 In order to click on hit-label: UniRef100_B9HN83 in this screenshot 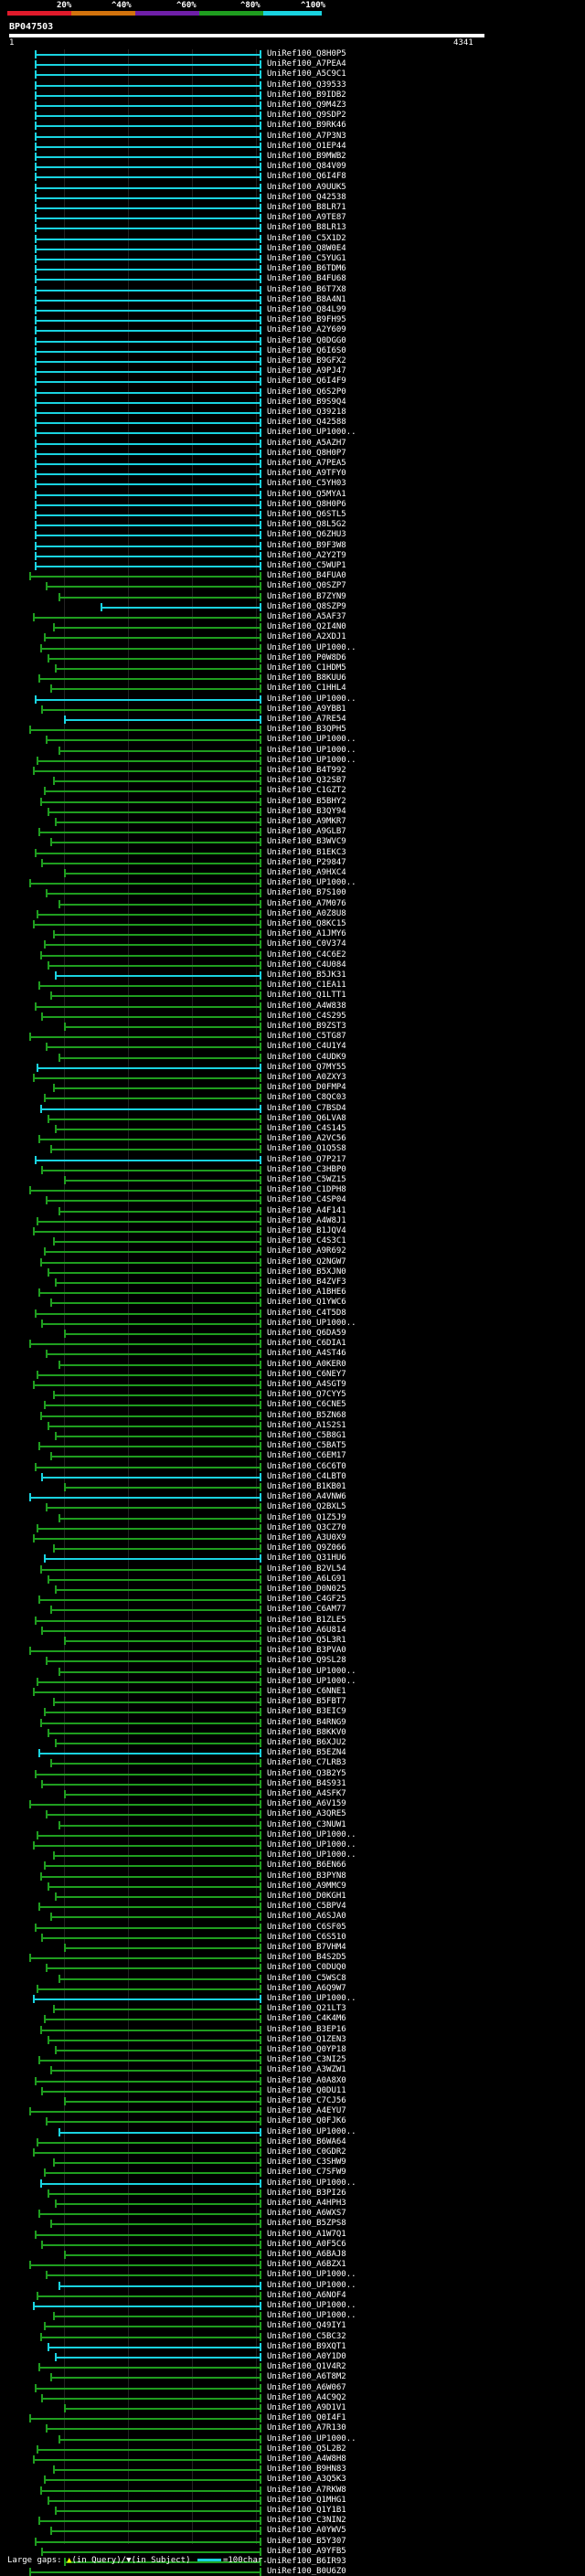, I will do `click(307, 2470)`.